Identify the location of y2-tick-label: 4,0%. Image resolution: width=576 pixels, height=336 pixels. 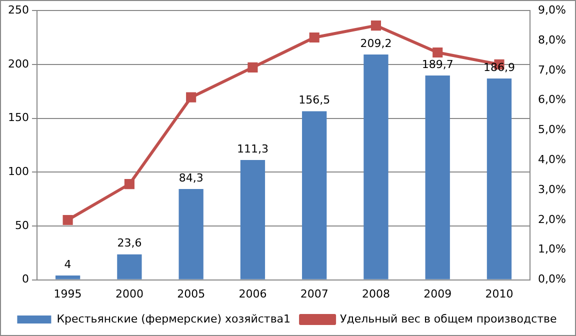
(552, 159).